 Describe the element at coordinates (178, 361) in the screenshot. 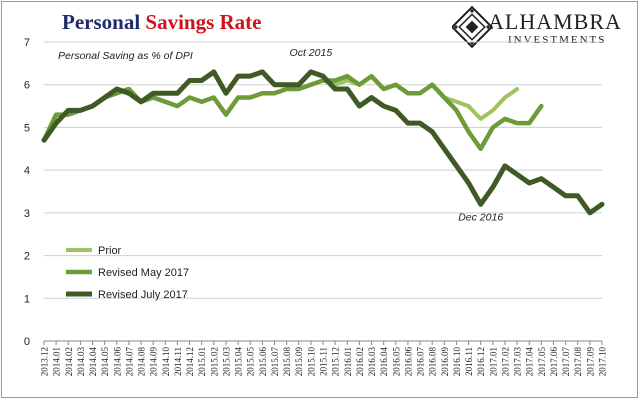

I see `x-tick-label: 2014.11` at that location.